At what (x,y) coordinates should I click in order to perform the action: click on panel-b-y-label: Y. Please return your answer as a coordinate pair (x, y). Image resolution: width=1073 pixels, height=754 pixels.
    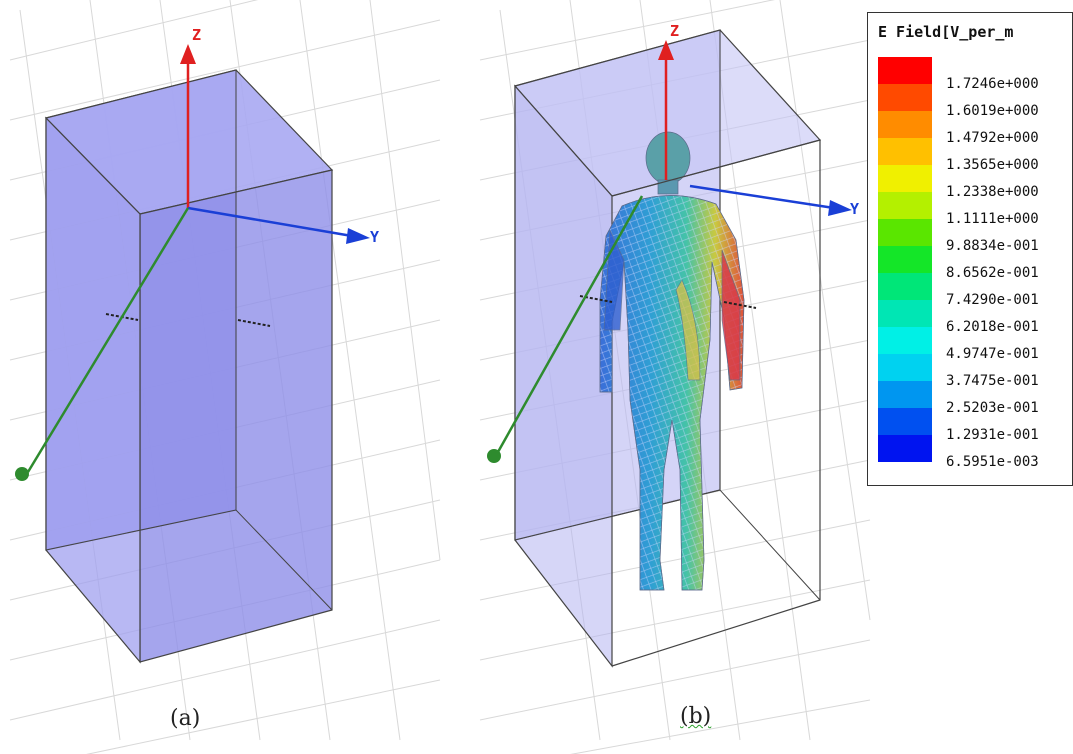
    Looking at the image, I should click on (854, 209).